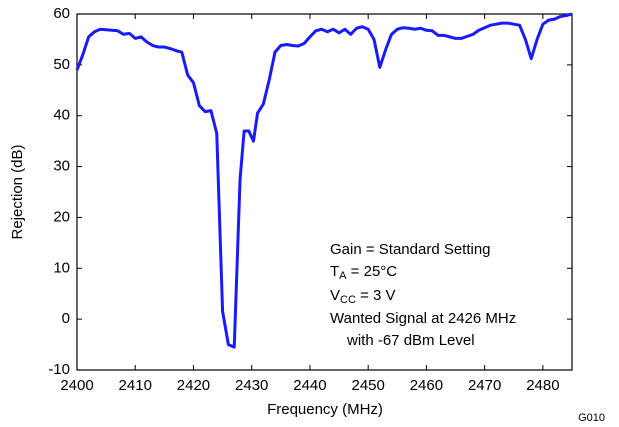  I want to click on x-tick-label: 2460, so click(426, 385).